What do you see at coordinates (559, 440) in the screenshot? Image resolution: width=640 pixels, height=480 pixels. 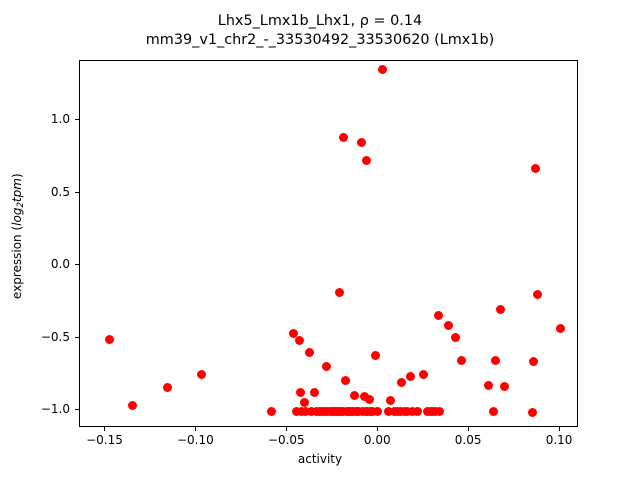 I see `x-axis-tick-label: 0.10` at bounding box center [559, 440].